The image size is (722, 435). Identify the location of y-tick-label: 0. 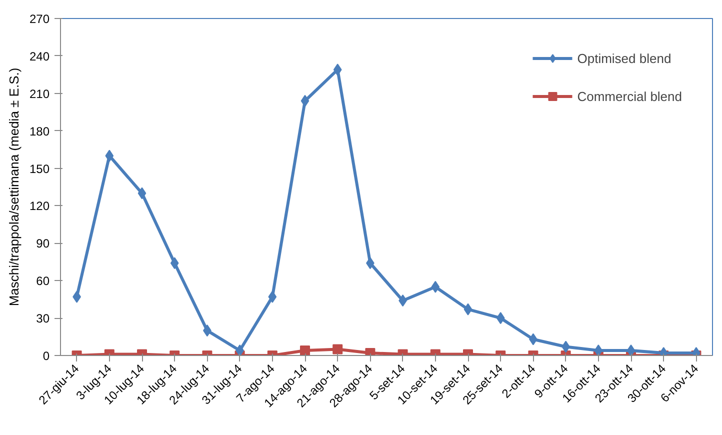
(46, 356).